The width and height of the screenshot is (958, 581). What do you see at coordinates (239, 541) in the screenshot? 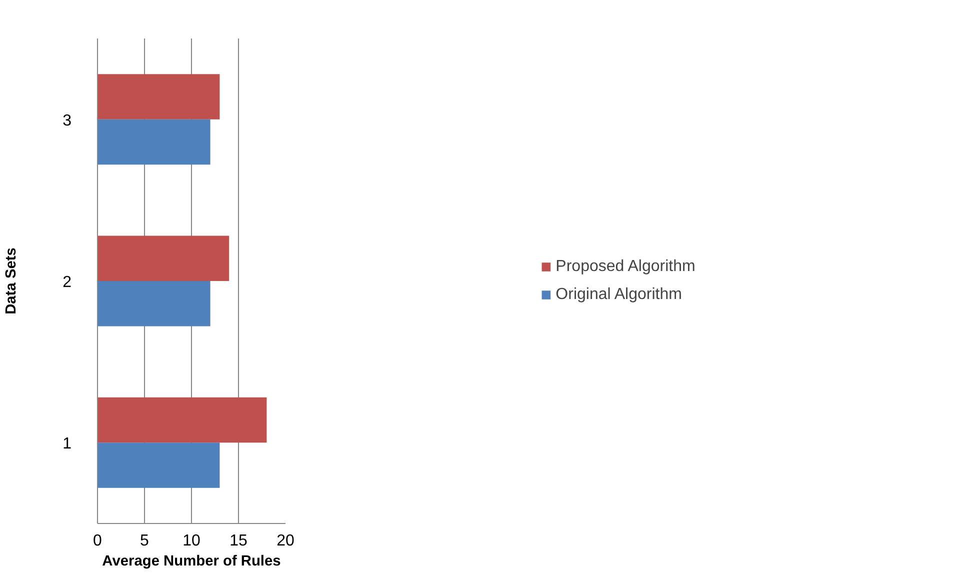
I see `x-tick-label: 15` at bounding box center [239, 541].